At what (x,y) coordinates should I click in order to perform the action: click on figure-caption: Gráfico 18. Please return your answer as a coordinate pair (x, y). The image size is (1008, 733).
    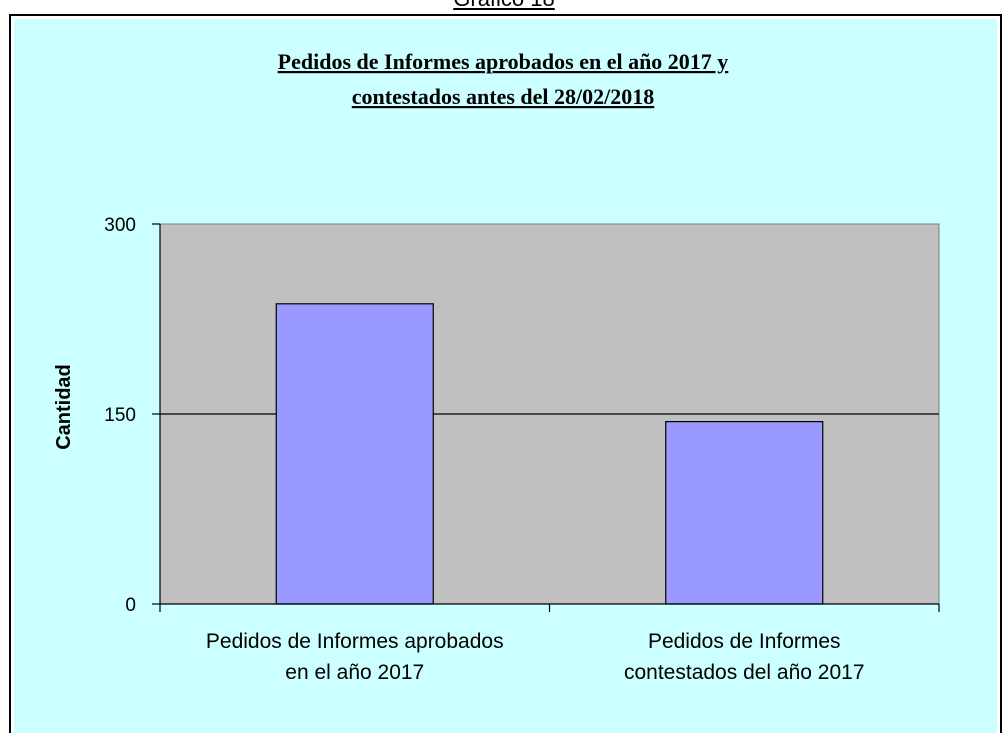
    Looking at the image, I should click on (504, 5).